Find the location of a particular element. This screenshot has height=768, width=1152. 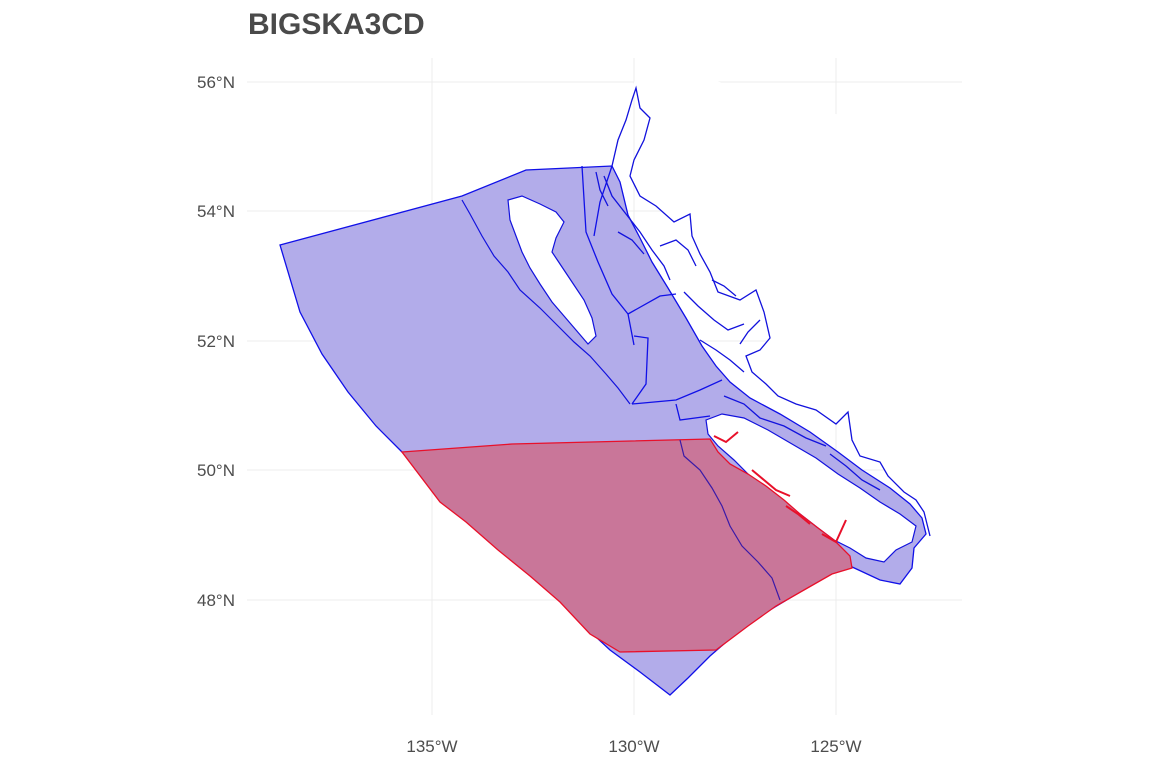

lon-label-130: 130°W is located at coordinates (633, 746).